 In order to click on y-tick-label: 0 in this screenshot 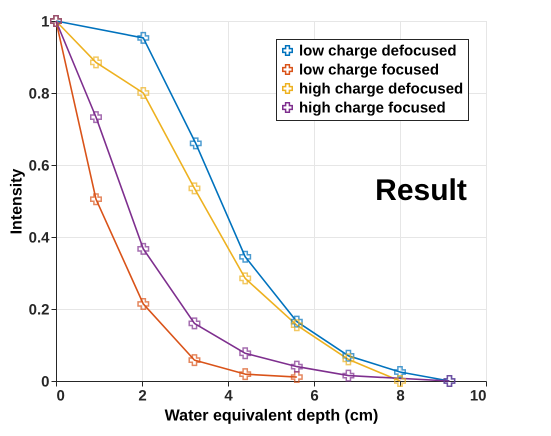, I will do `click(45, 382)`.